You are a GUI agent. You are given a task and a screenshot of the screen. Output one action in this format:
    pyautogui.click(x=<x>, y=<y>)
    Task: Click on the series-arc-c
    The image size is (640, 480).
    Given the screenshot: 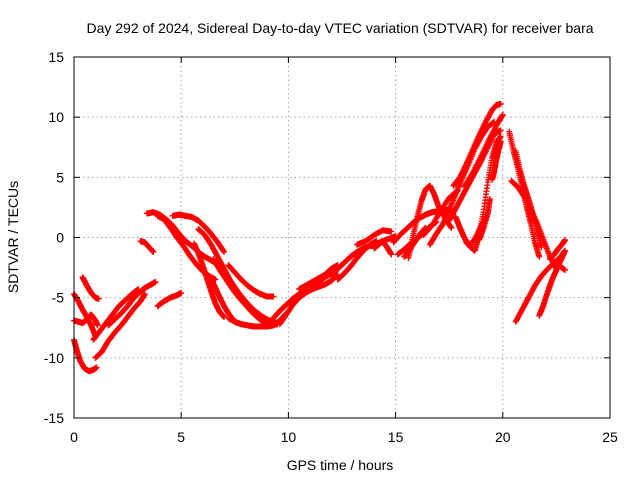 What is the action you would take?
    pyautogui.click(x=85, y=315)
    